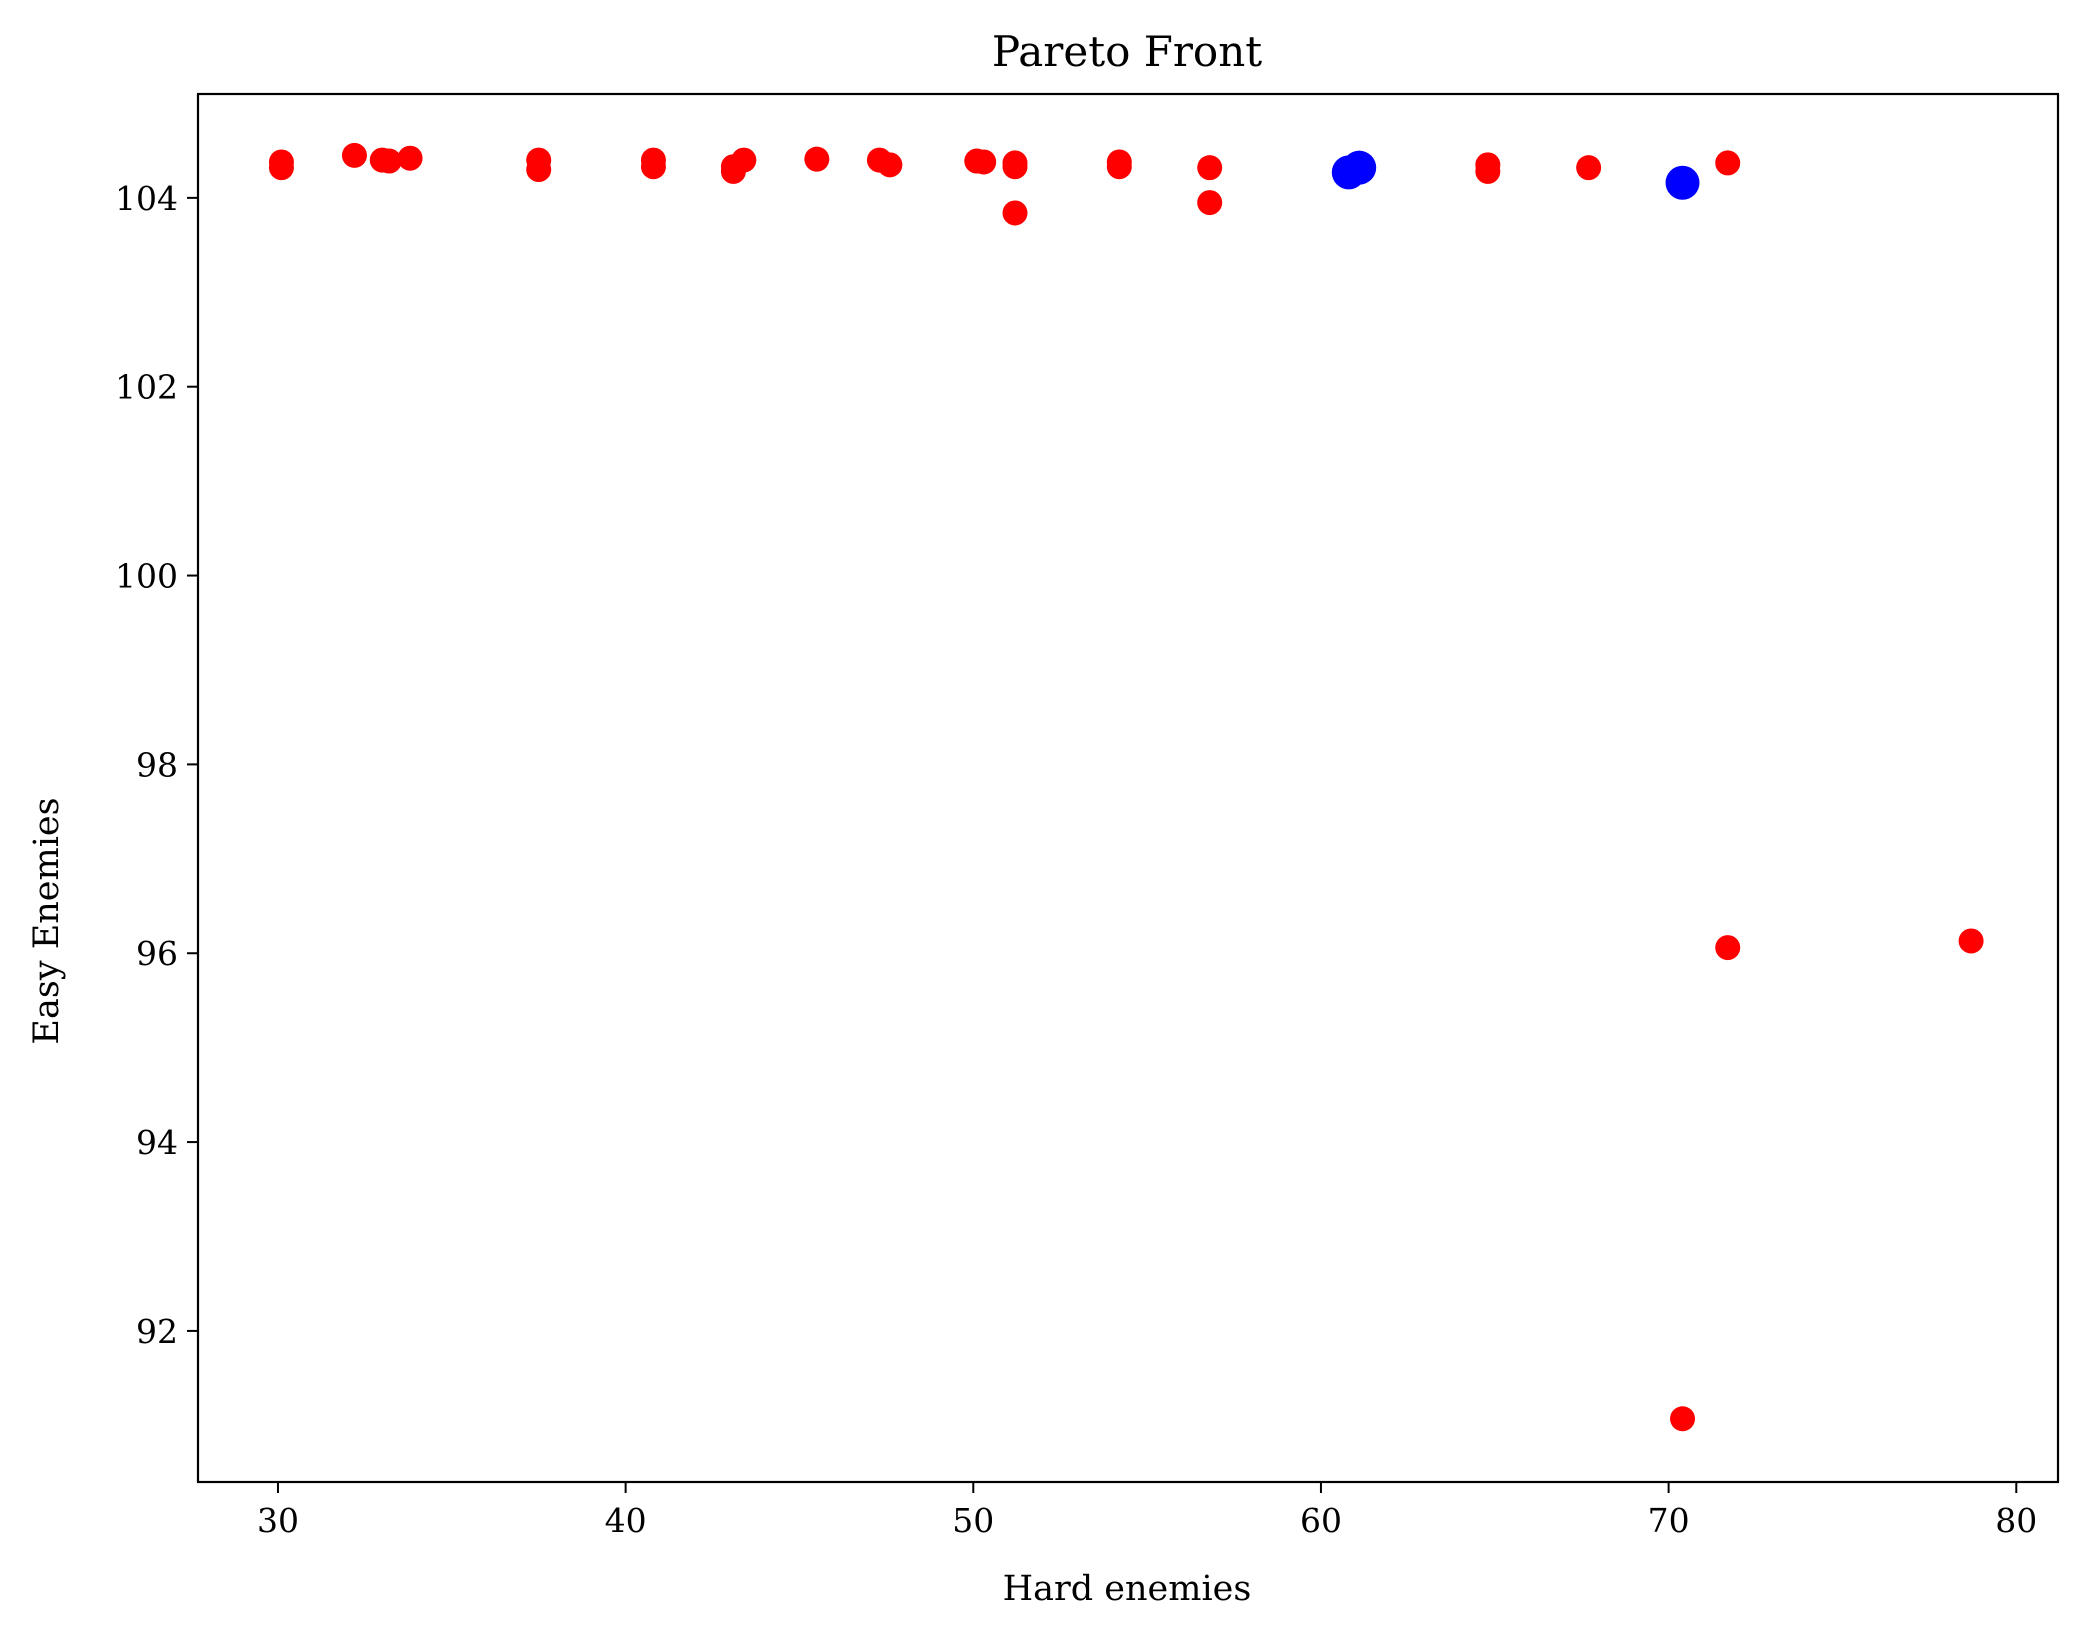 Image resolution: width=2087 pixels, height=1639 pixels. I want to click on y-tick-label: 92, so click(157, 1331).